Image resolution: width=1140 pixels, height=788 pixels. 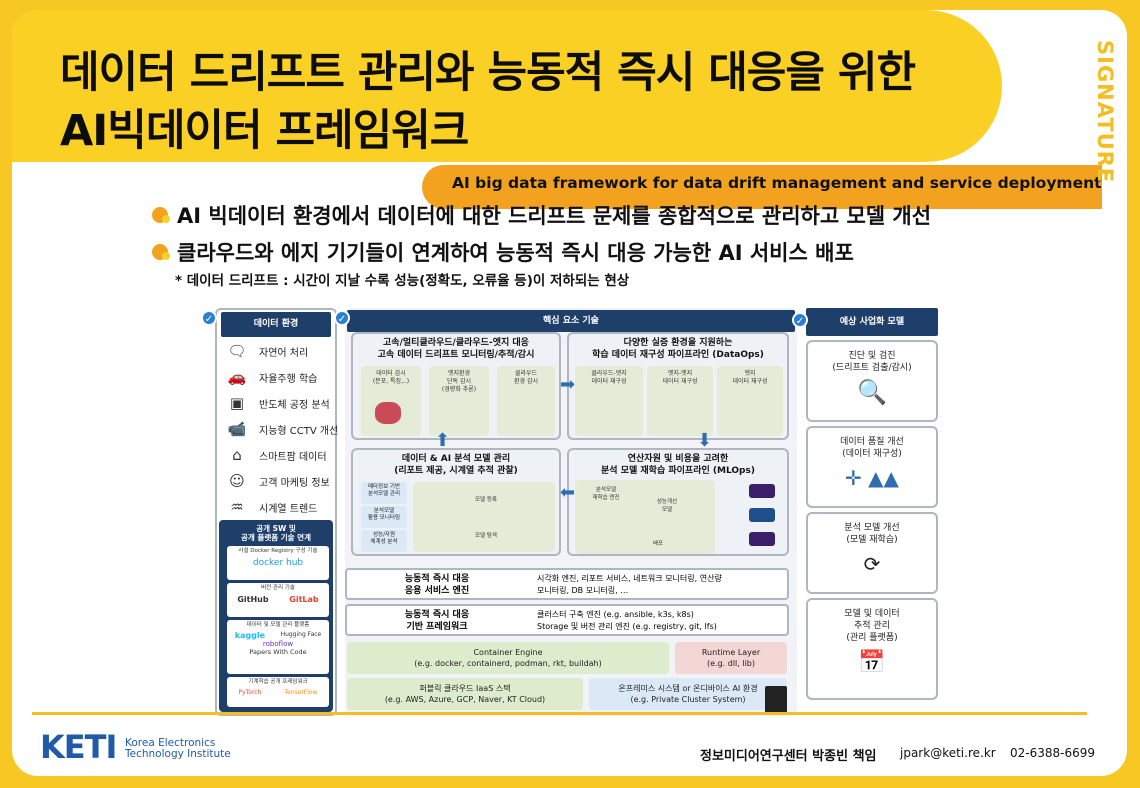 I want to click on retrain-icon: ⟳, so click(x=872, y=564).